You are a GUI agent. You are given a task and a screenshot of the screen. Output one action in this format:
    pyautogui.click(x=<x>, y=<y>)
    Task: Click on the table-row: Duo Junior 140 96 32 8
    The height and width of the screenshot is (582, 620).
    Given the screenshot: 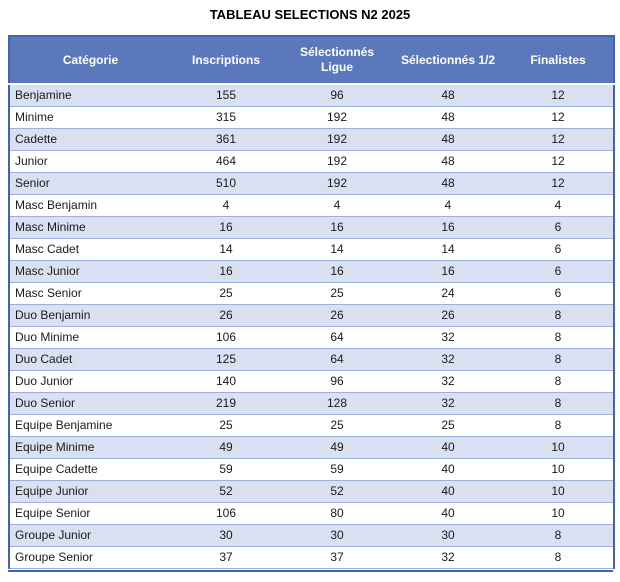 What is the action you would take?
    pyautogui.click(x=311, y=381)
    